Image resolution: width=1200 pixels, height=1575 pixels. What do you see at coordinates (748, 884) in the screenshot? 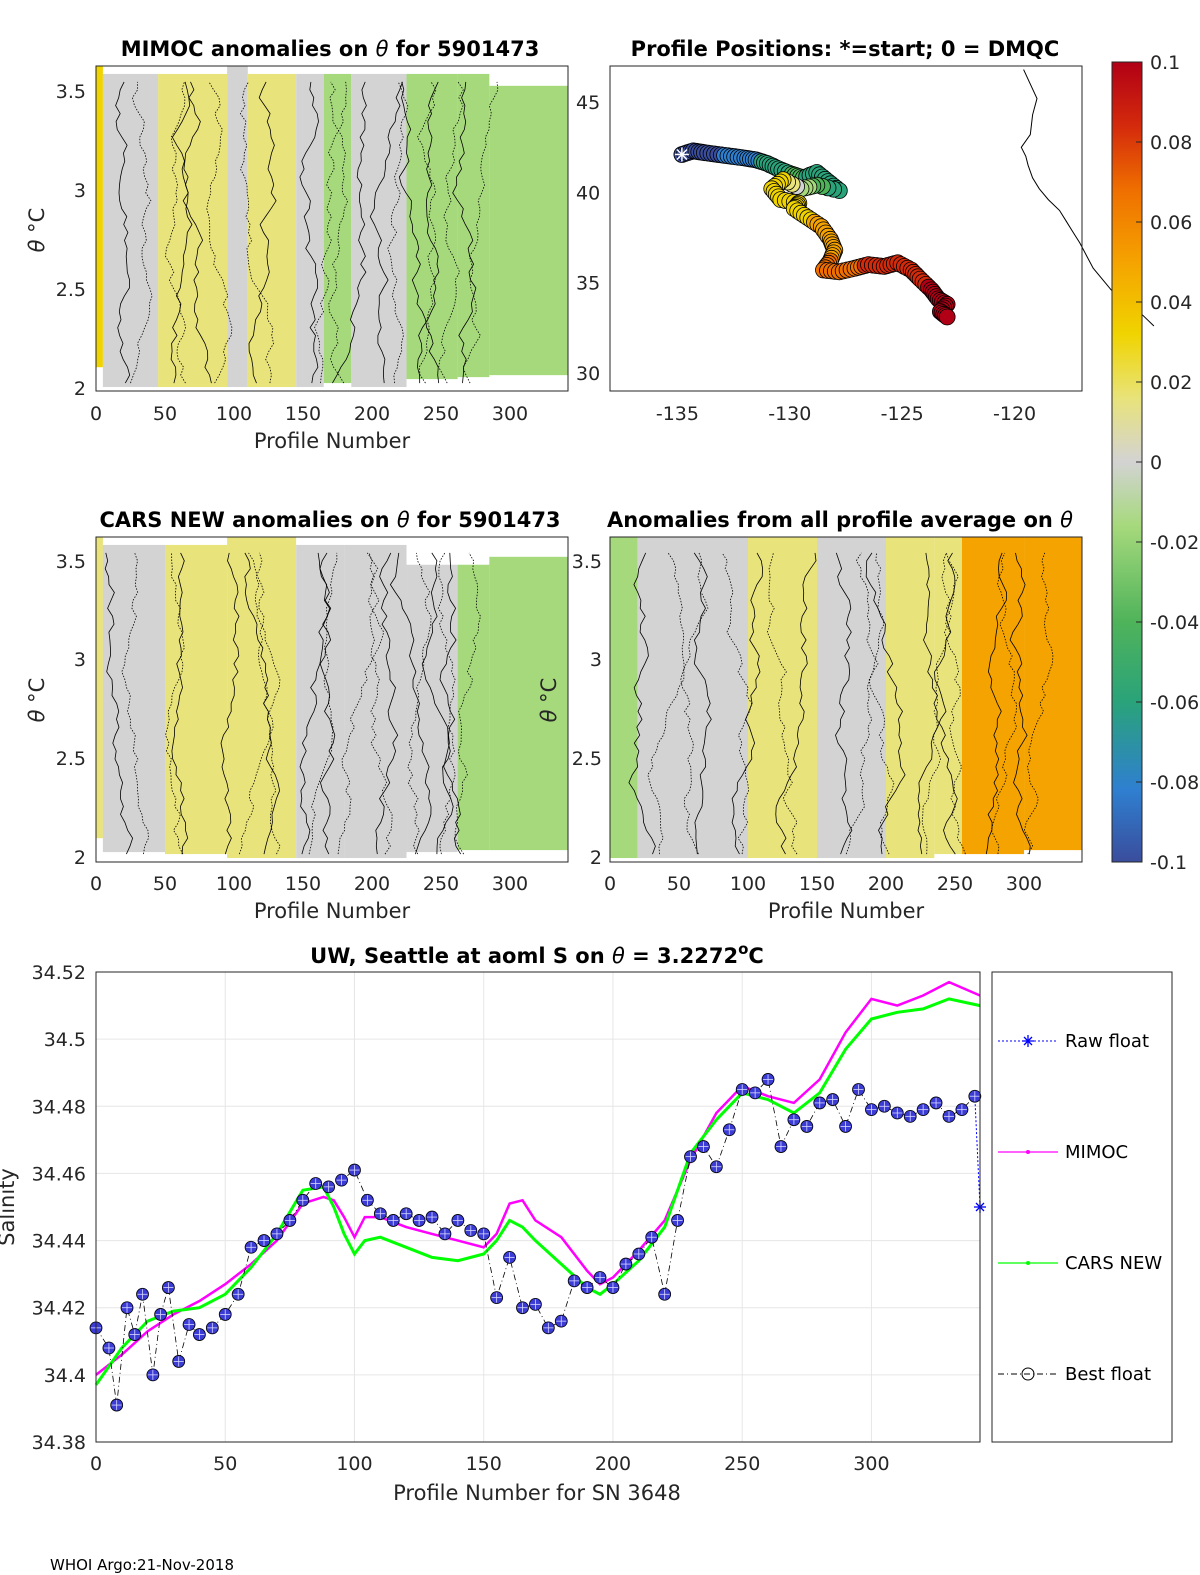
I see `average-xtick: 100` at bounding box center [748, 884].